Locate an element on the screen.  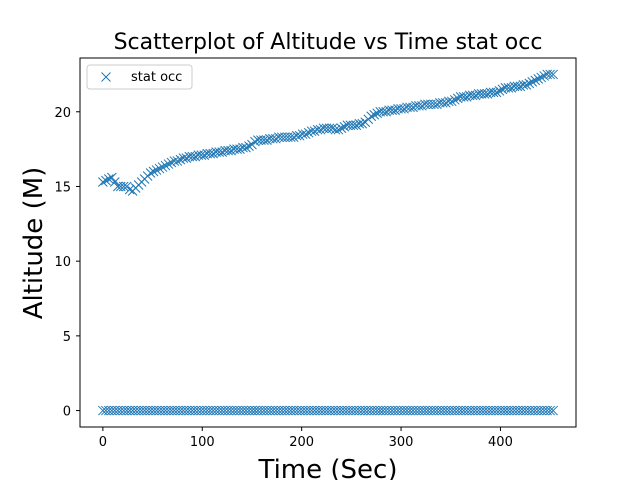
y-axis-label: Altitude (M) is located at coordinates (34, 243).